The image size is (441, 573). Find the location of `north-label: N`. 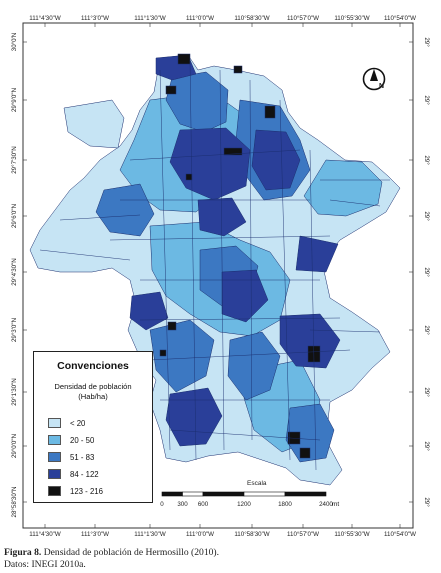

north-label: N is located at coordinates (381, 86).